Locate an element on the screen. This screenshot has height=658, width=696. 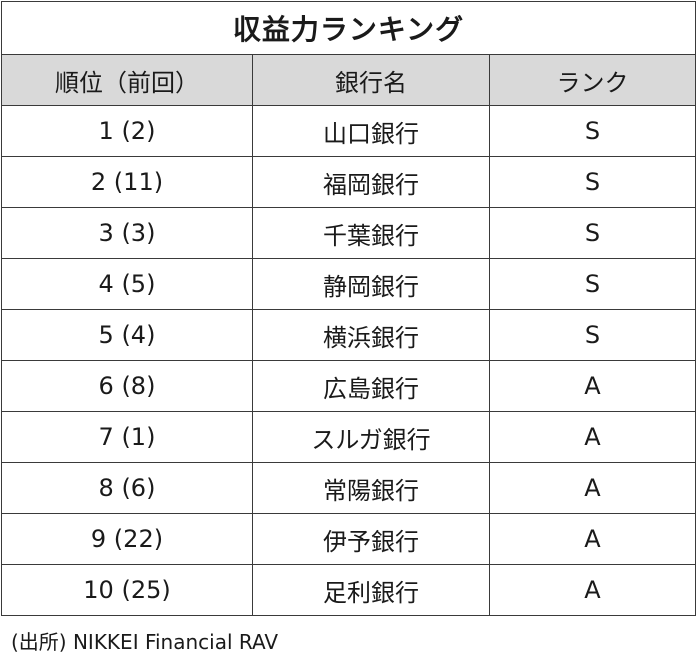
rank-cell: 8 (6) is located at coordinates (127, 488).